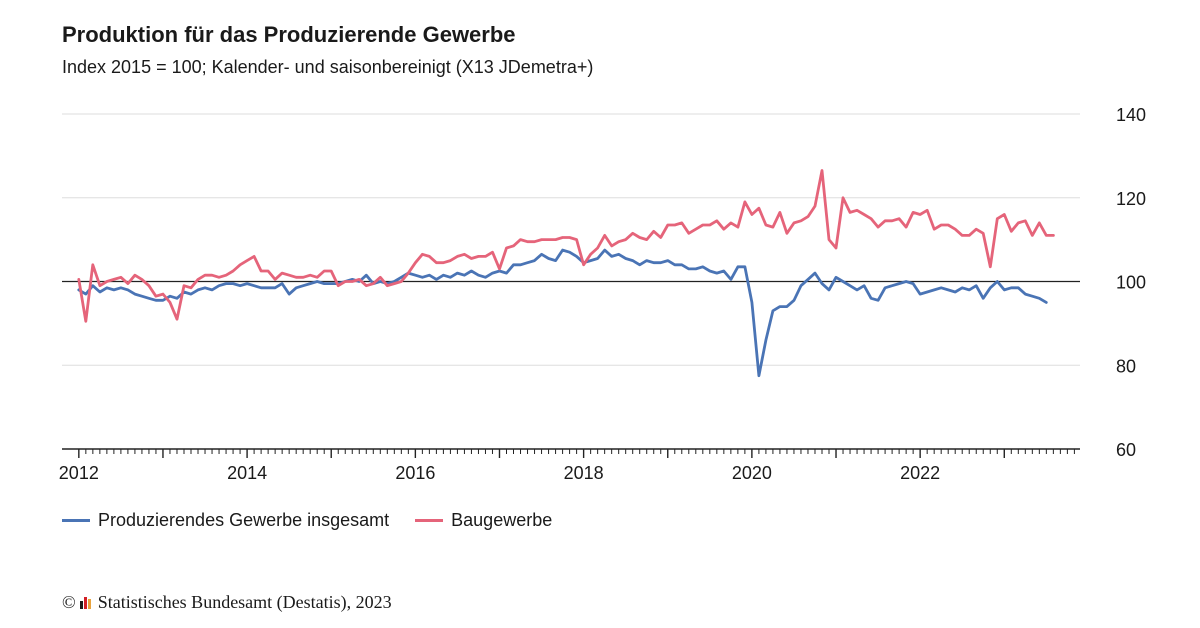  What do you see at coordinates (584, 473) in the screenshot?
I see `x-tick-label: 2018` at bounding box center [584, 473].